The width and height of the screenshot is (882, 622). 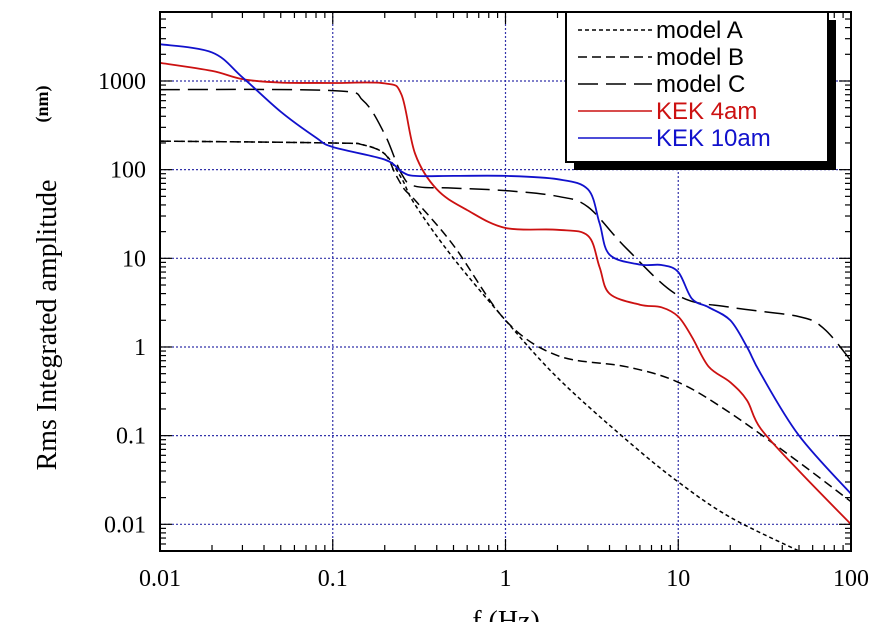 I want to click on x-tick-label: 0.1, so click(x=333, y=579).